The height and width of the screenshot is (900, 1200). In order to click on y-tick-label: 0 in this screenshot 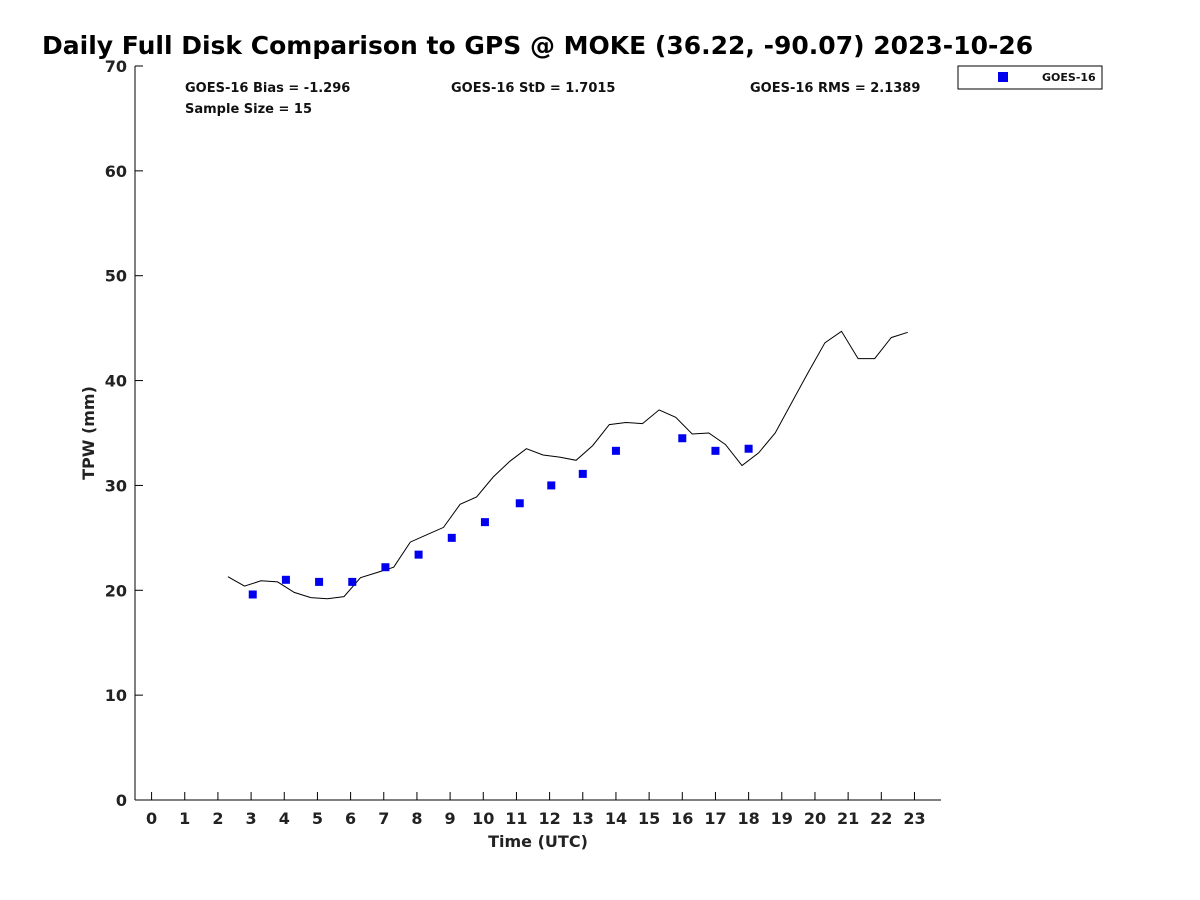, I will do `click(121, 800)`.